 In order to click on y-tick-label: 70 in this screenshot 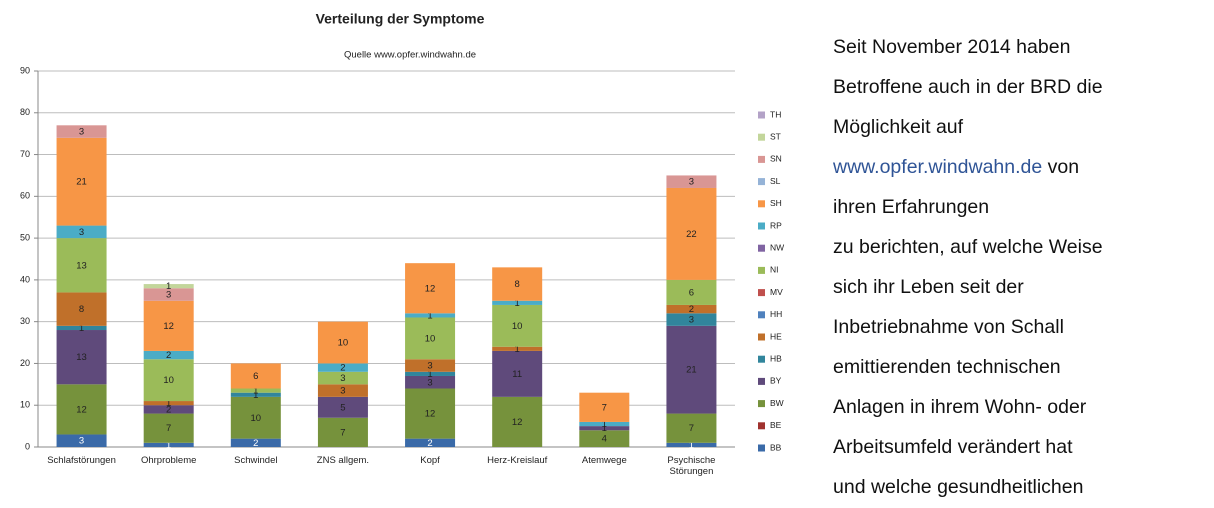, I will do `click(25, 154)`.